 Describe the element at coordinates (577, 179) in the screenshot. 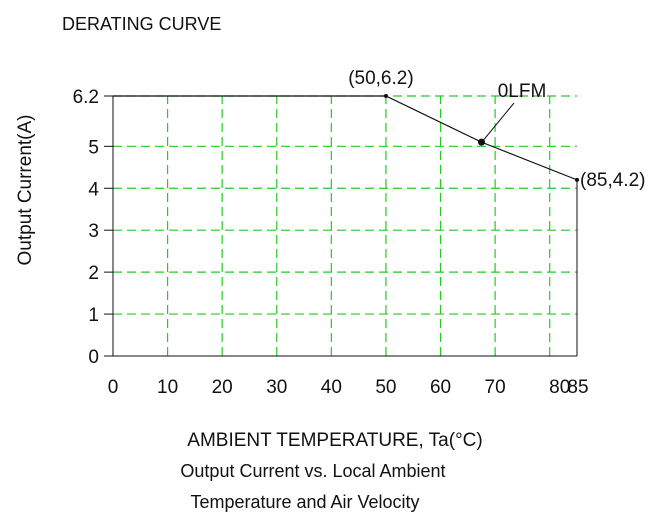

I see `point-85-4.2` at that location.